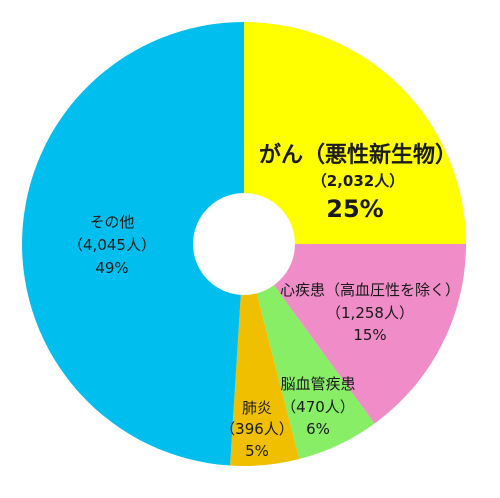 The width and height of the screenshot is (500, 498). I want to click on slice-count-other: （4,045人）, so click(112, 245).